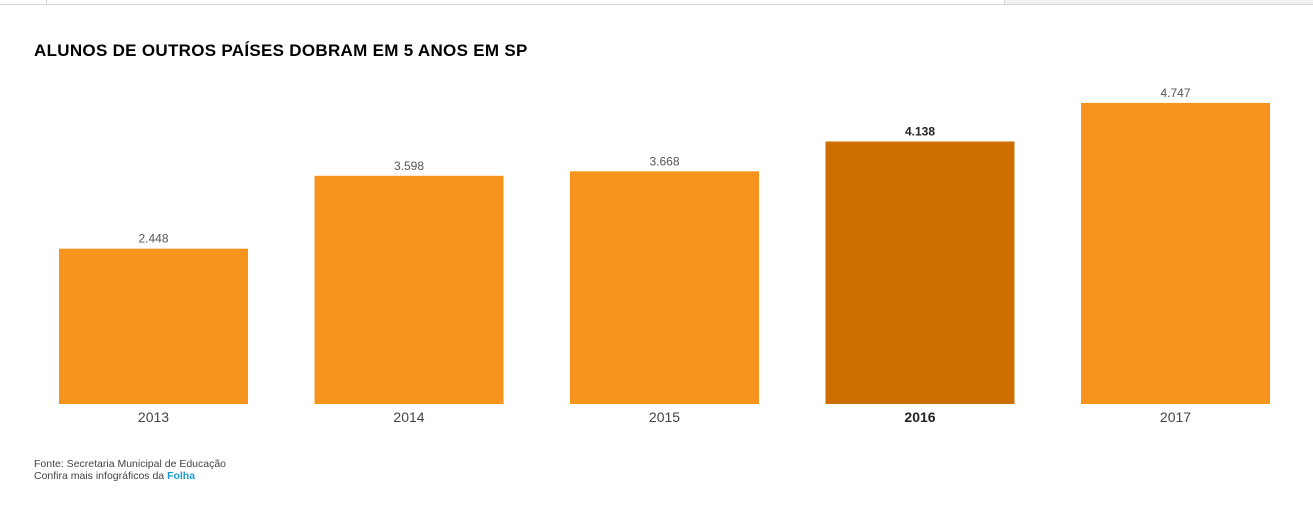 This screenshot has width=1313, height=521. What do you see at coordinates (101, 476) in the screenshot?
I see `more-infographics-prefix: Confira mais infográficos da` at bounding box center [101, 476].